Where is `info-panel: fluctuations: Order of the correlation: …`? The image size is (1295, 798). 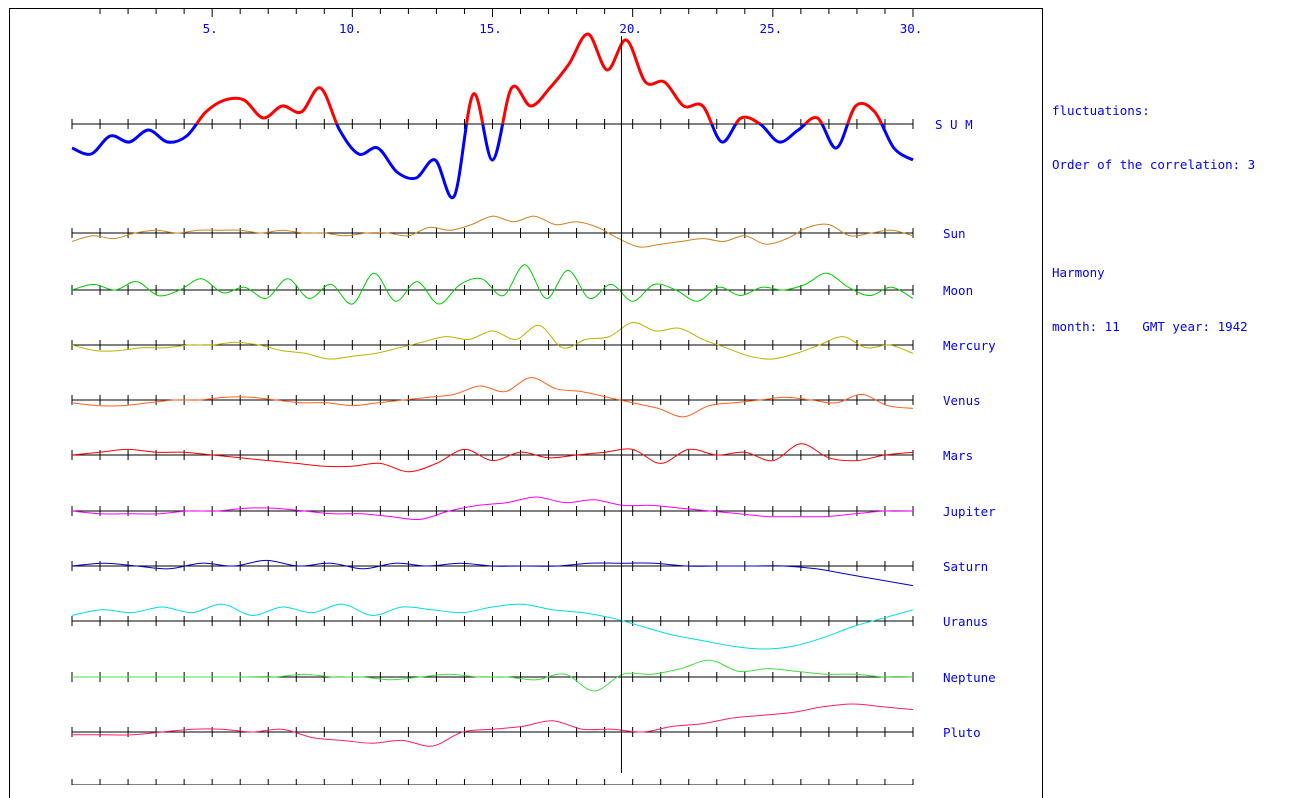 info-panel: fluctuations: Order of the correlation: … is located at coordinates (1153, 210).